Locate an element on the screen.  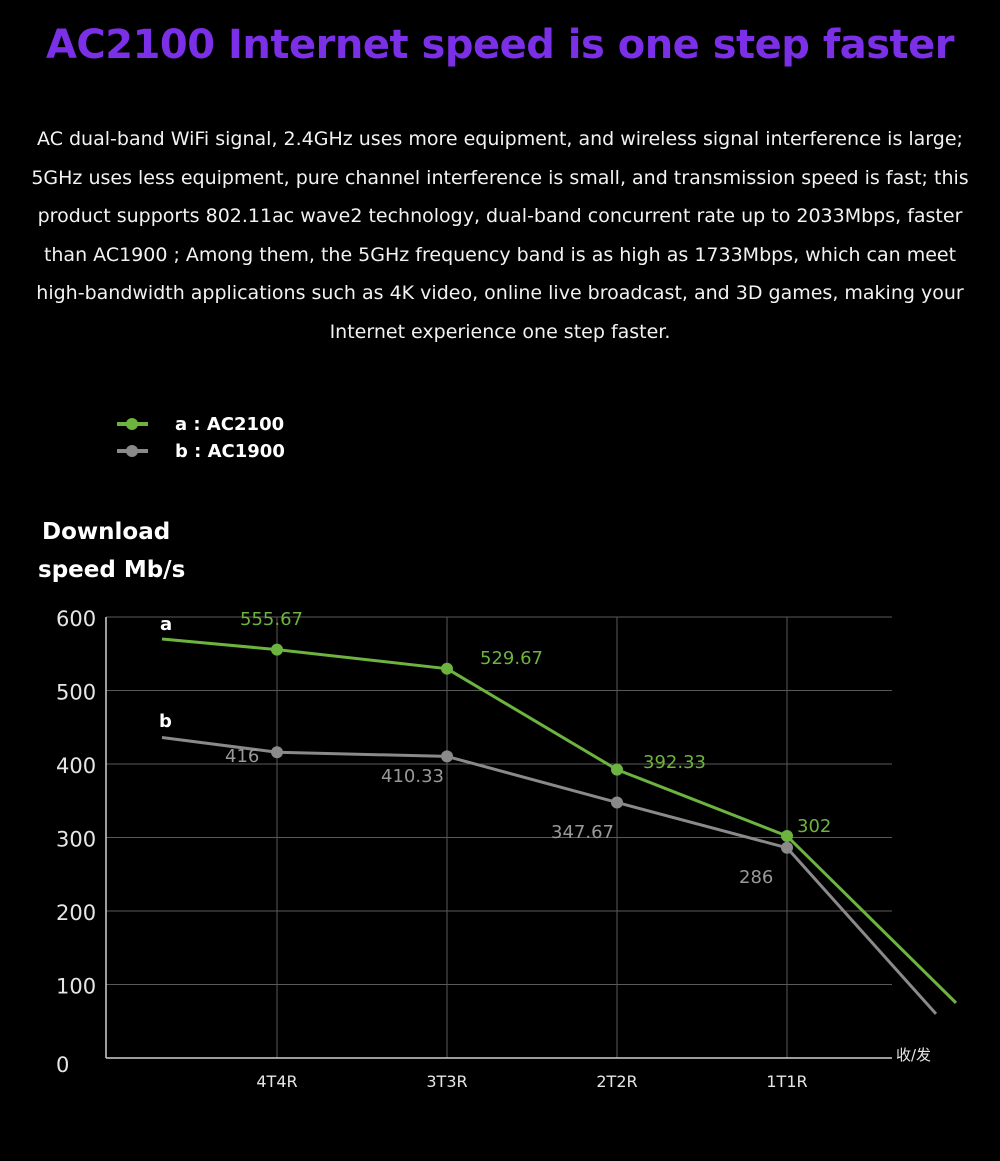
y-tick-label: 100 is located at coordinates (76, 987).